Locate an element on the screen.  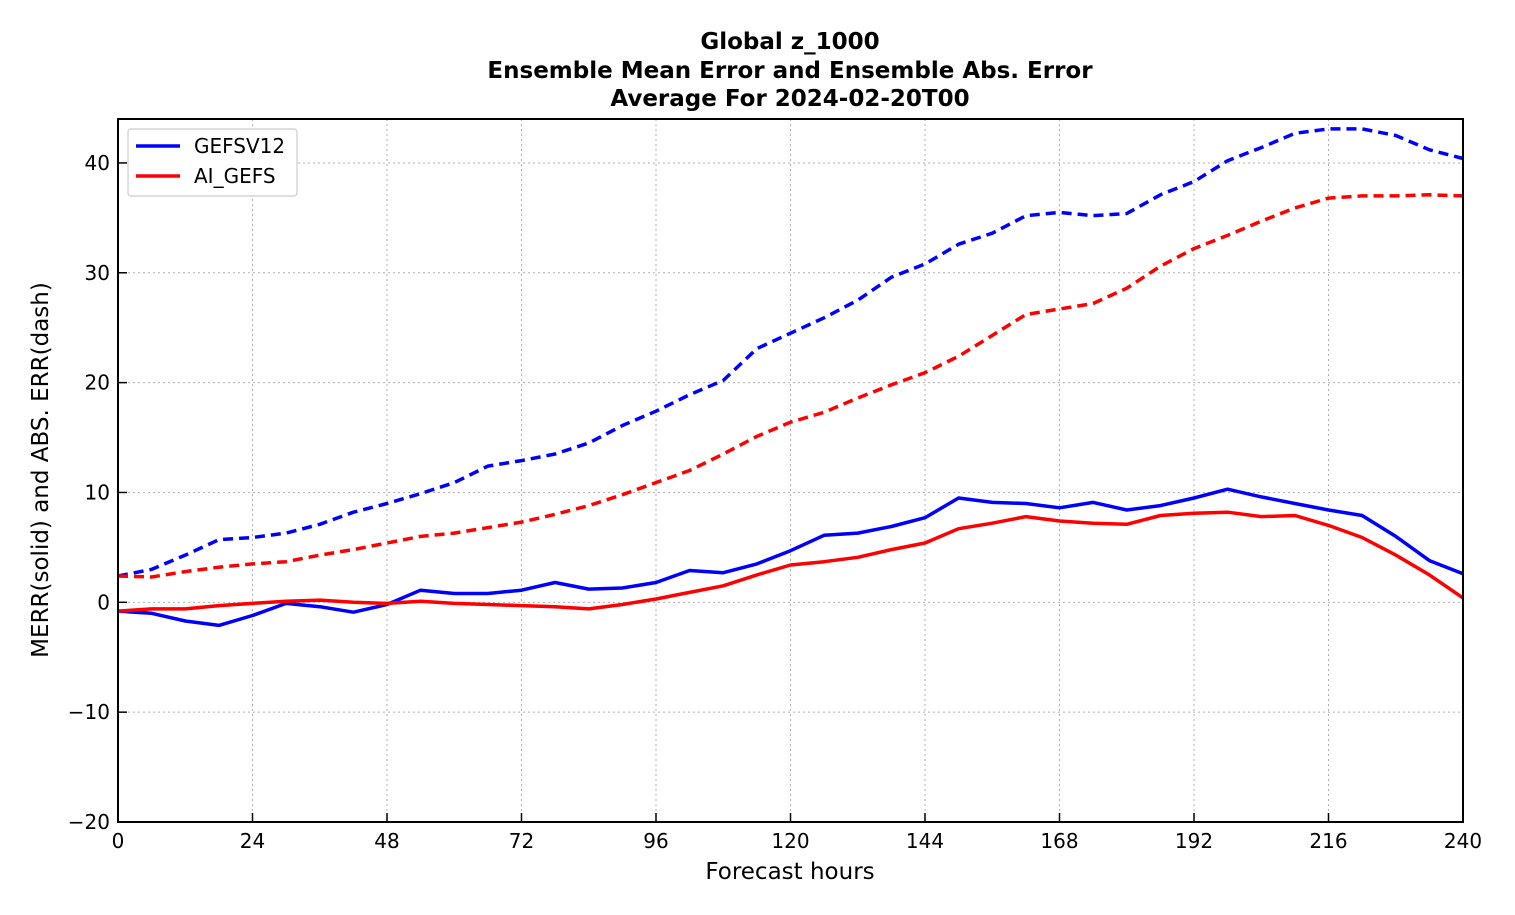
chart-title-line-3: Average For 2024-02-20T00 is located at coordinates (789, 99).